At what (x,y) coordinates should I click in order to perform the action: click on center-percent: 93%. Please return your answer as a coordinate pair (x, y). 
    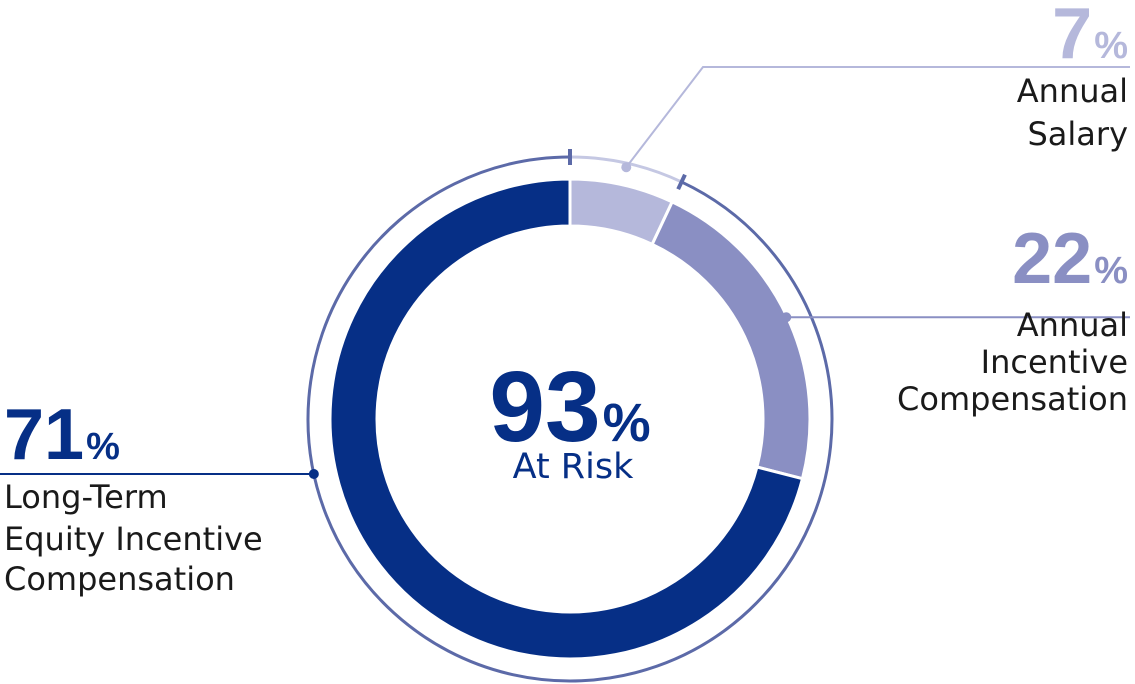
    Looking at the image, I should click on (569, 407).